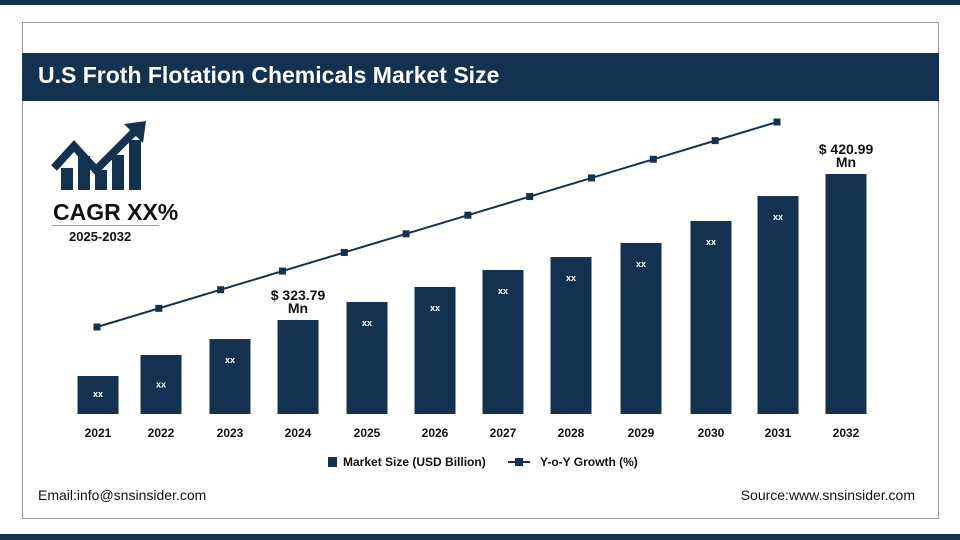  What do you see at coordinates (282, 271) in the screenshot?
I see `growth-point-2024` at bounding box center [282, 271].